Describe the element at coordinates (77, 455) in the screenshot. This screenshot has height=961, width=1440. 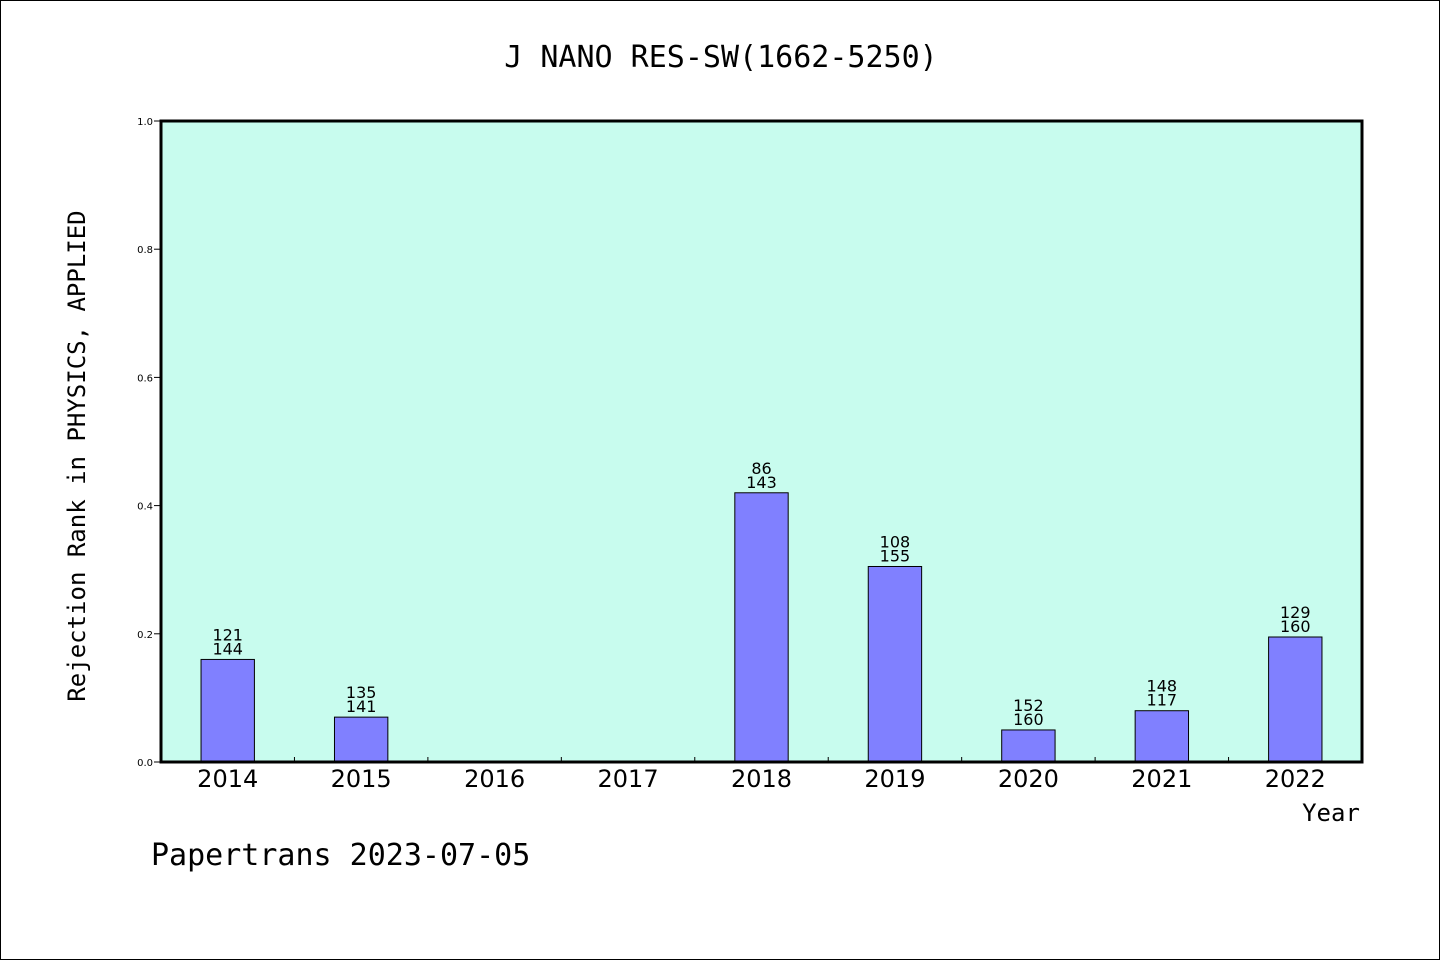
I see `y-axis-label: Rejection Rank in PHYSICS, APPLIED` at that location.